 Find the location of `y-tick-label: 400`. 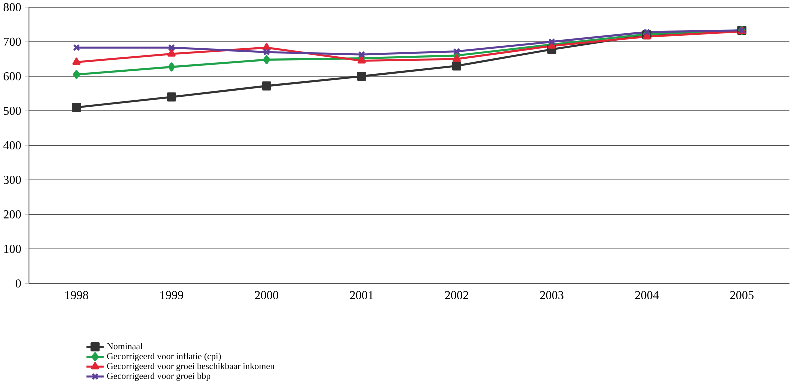

y-tick-label: 400 is located at coordinates (13, 146).